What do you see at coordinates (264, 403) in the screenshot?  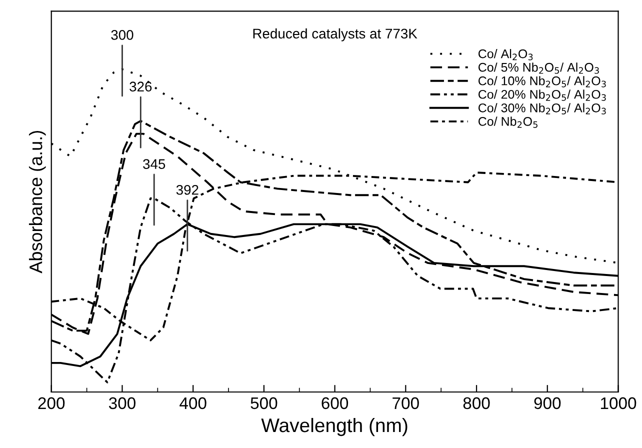 I see `x-tick-label: 500` at bounding box center [264, 403].